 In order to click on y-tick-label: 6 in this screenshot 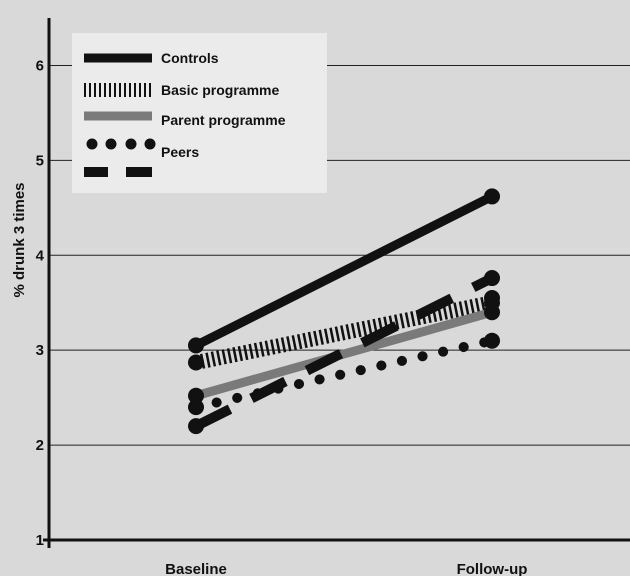, I will do `click(40, 65)`.